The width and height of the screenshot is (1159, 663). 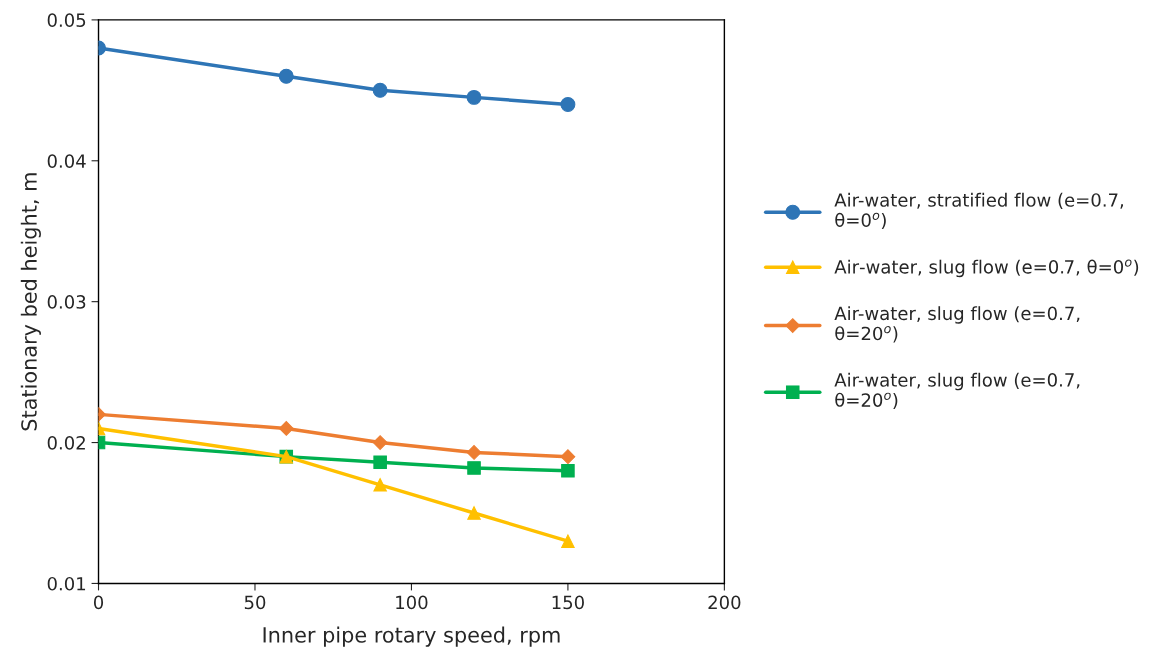 What do you see at coordinates (66, 161) in the screenshot?
I see `y-tick-label: 0.04` at bounding box center [66, 161].